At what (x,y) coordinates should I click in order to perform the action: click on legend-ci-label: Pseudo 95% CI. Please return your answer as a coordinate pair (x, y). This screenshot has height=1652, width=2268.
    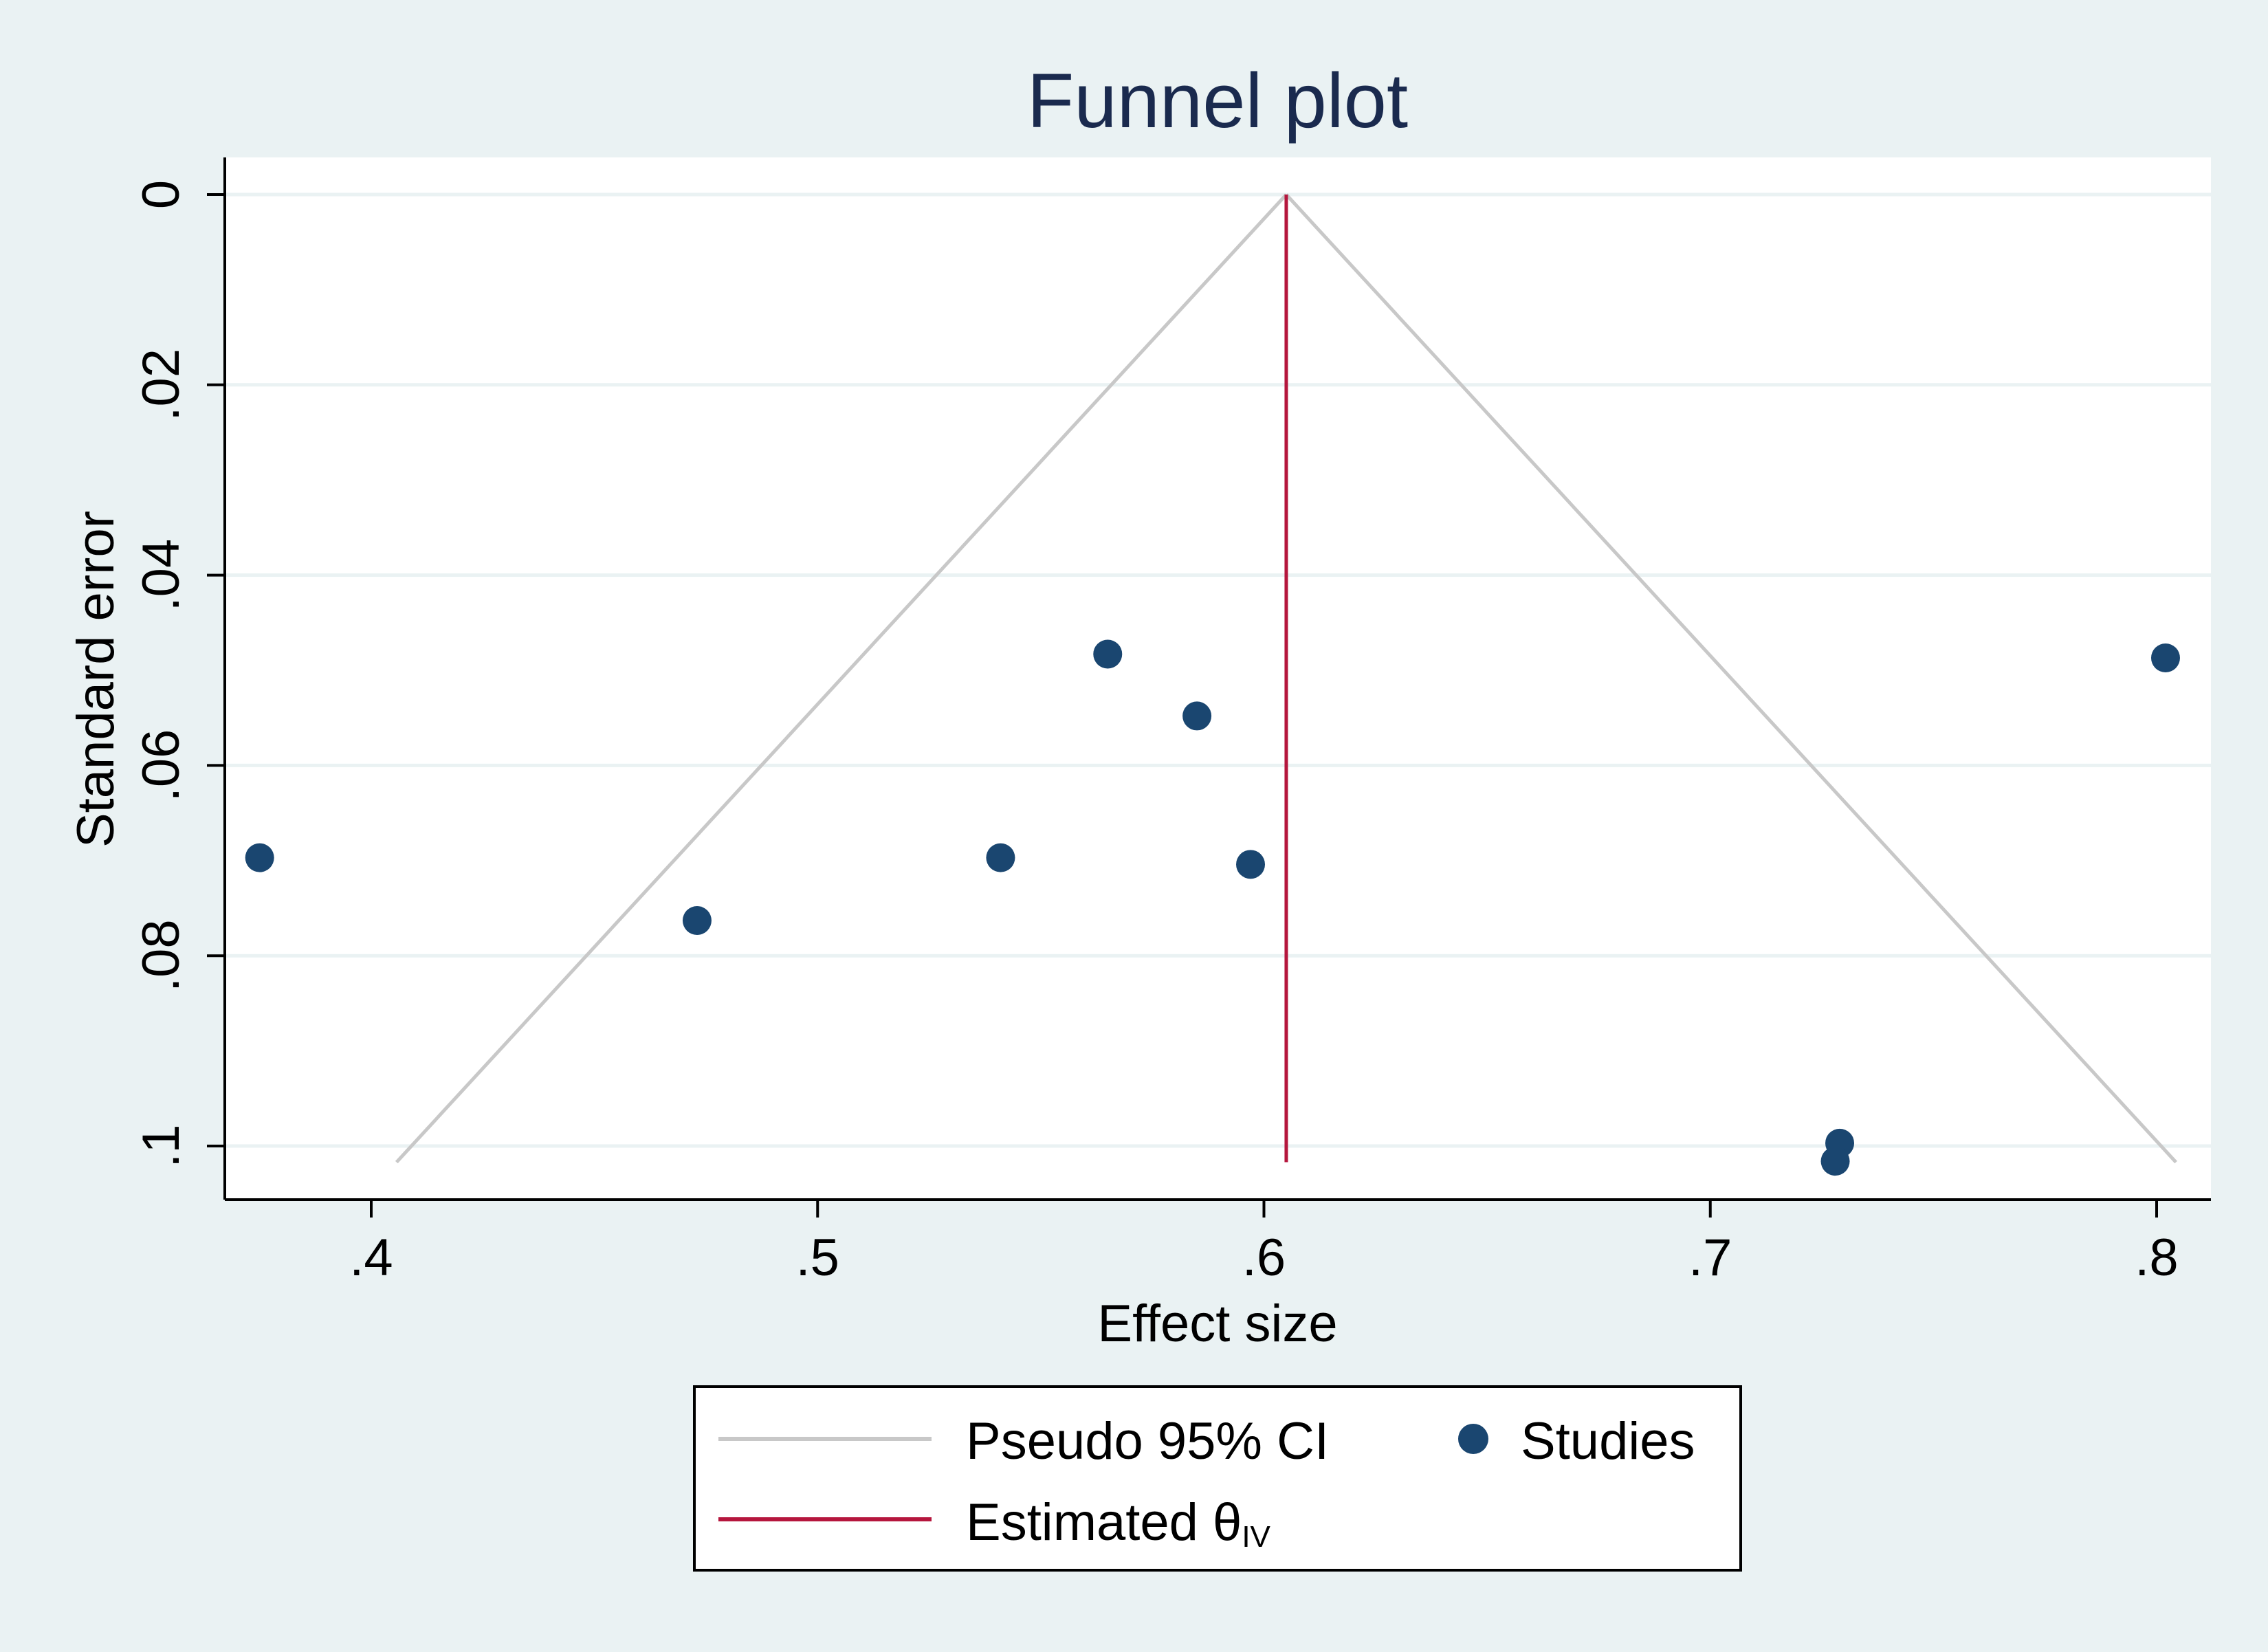
    Looking at the image, I should click on (1148, 1441).